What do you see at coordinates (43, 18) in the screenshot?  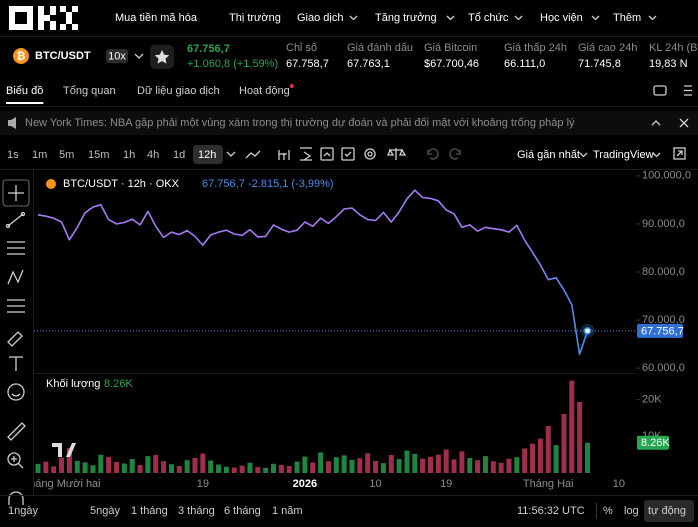 I see `logo` at bounding box center [43, 18].